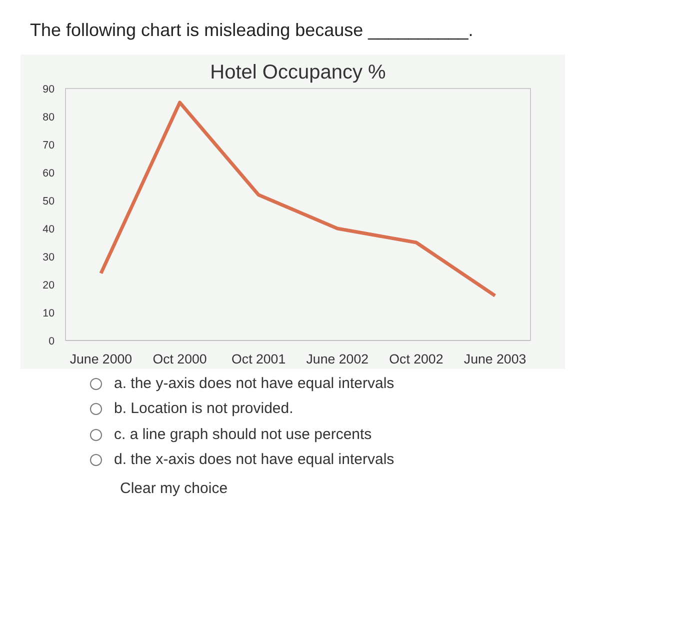 Image resolution: width=700 pixels, height=617 pixels. I want to click on y-tick-label: 0, so click(51, 341).